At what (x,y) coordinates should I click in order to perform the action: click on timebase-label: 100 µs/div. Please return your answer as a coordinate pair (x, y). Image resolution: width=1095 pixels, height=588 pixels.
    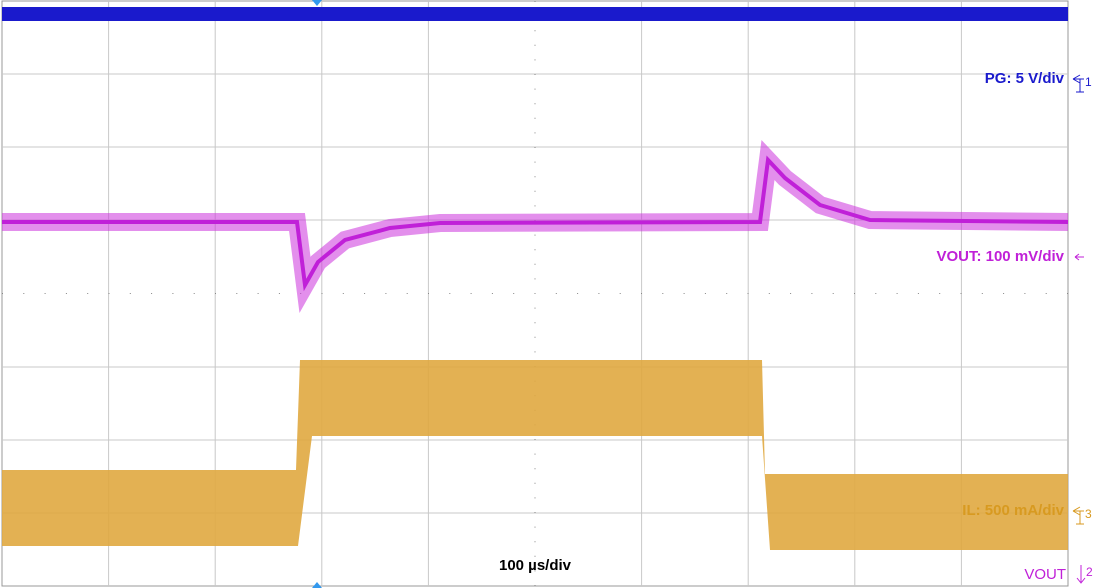
    Looking at the image, I should click on (535, 565).